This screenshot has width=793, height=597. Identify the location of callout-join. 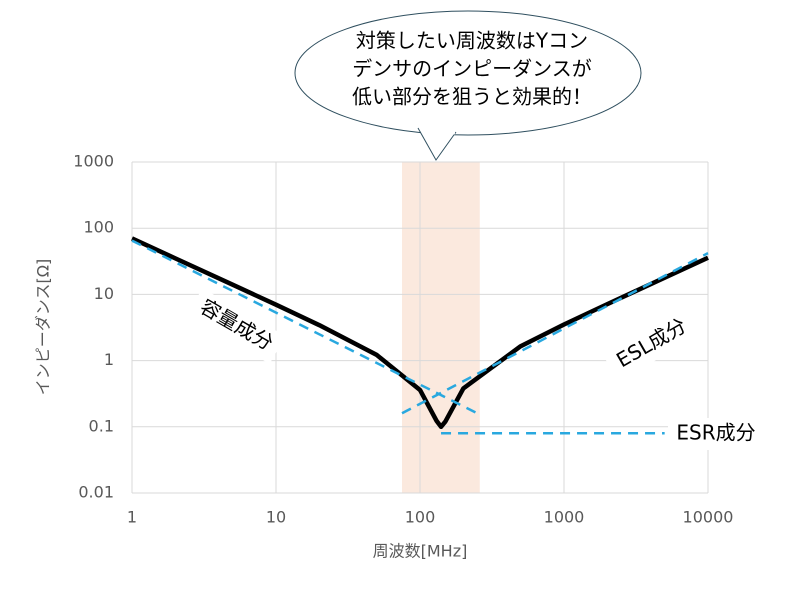
(437, 131).